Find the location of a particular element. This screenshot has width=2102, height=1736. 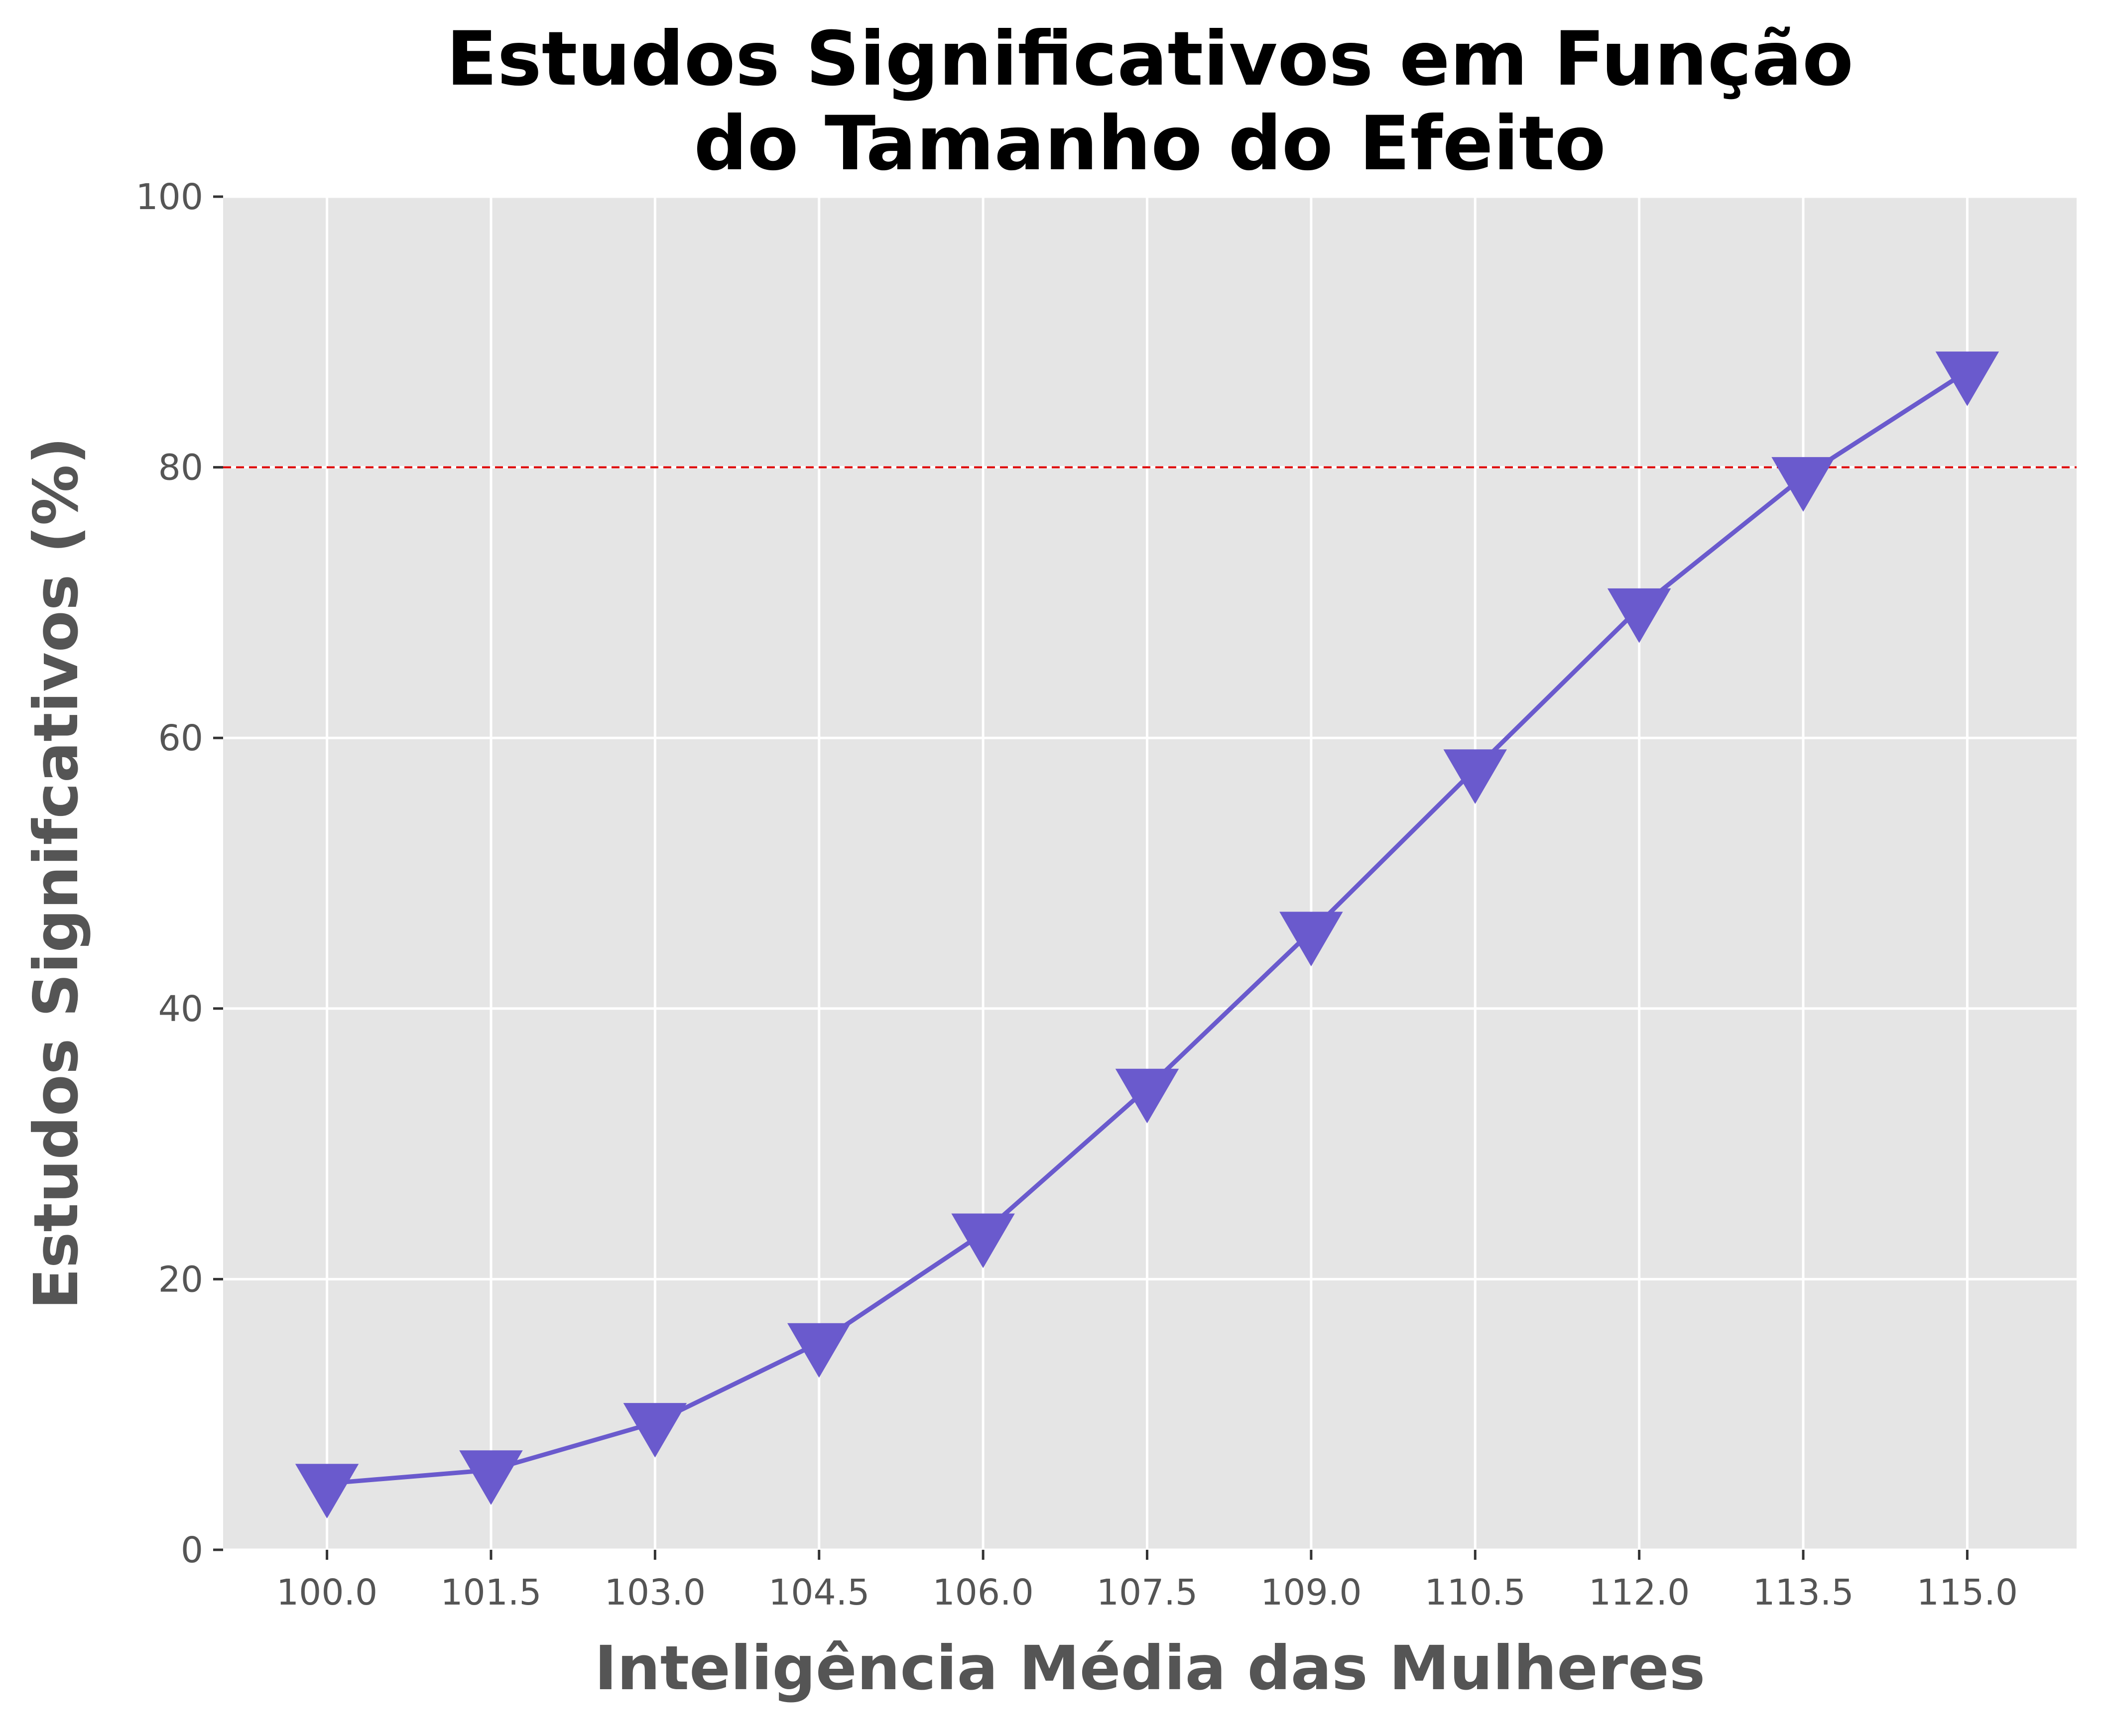

x-tick-label: 103.0 is located at coordinates (655, 1592).